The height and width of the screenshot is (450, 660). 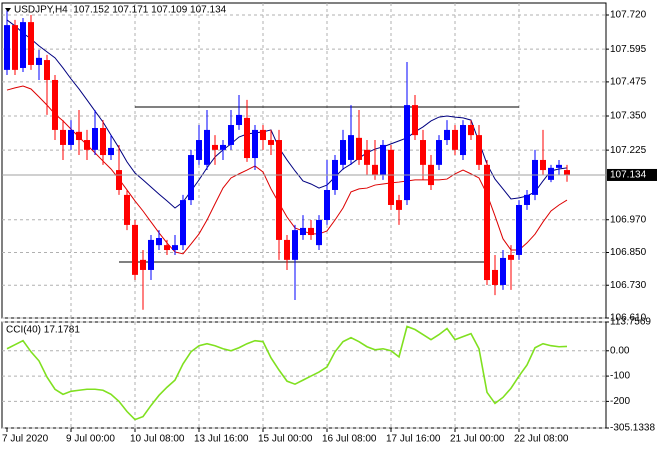 What do you see at coordinates (25, 439) in the screenshot?
I see `x-tick-label: 7 Jul 2020` at bounding box center [25, 439].